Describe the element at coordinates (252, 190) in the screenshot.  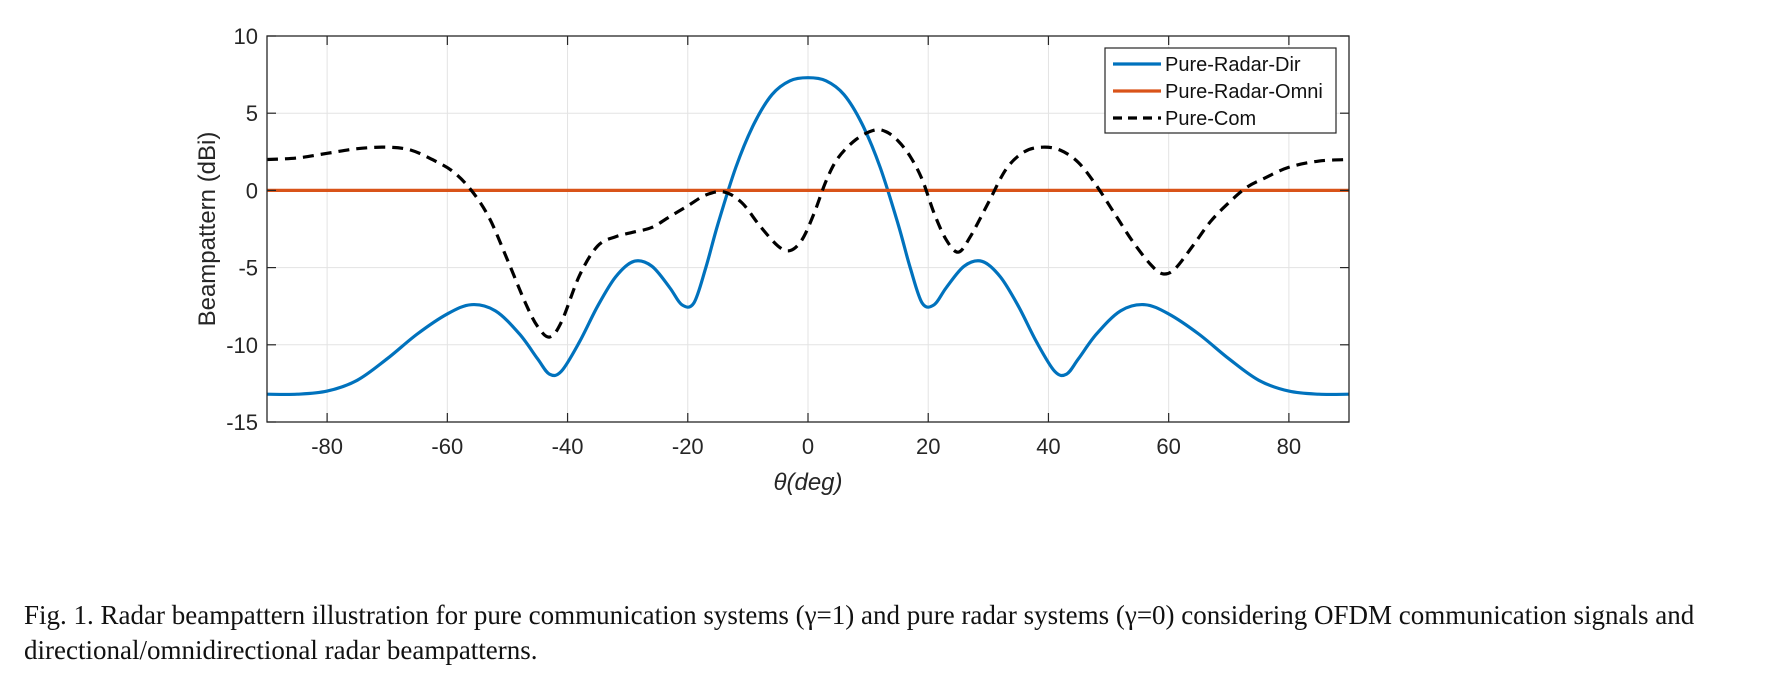
I see `y-tick-label: 0` at that location.